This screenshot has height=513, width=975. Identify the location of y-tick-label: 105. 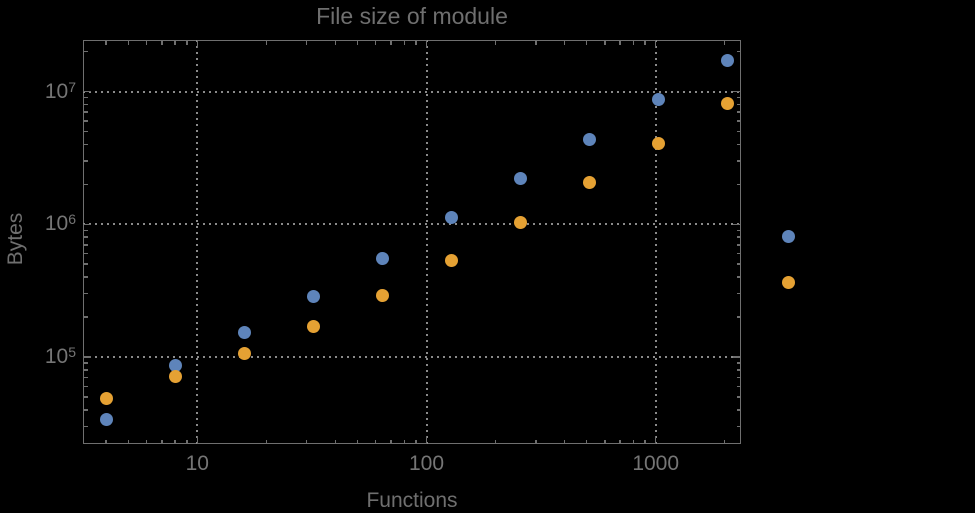
(60, 356).